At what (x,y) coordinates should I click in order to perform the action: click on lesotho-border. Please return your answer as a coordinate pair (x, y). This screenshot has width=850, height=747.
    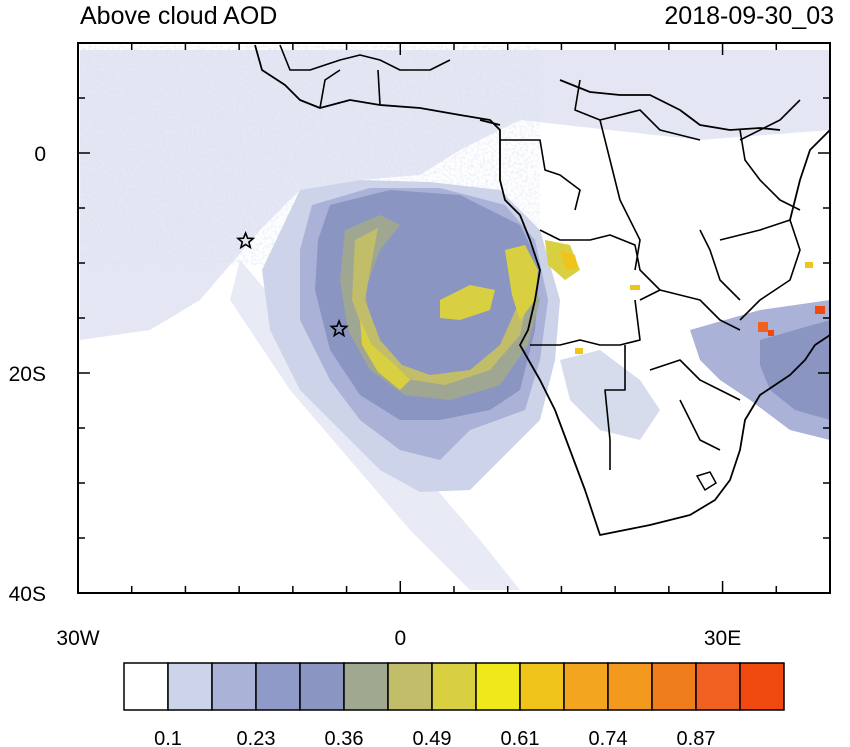
    Looking at the image, I should click on (706, 481).